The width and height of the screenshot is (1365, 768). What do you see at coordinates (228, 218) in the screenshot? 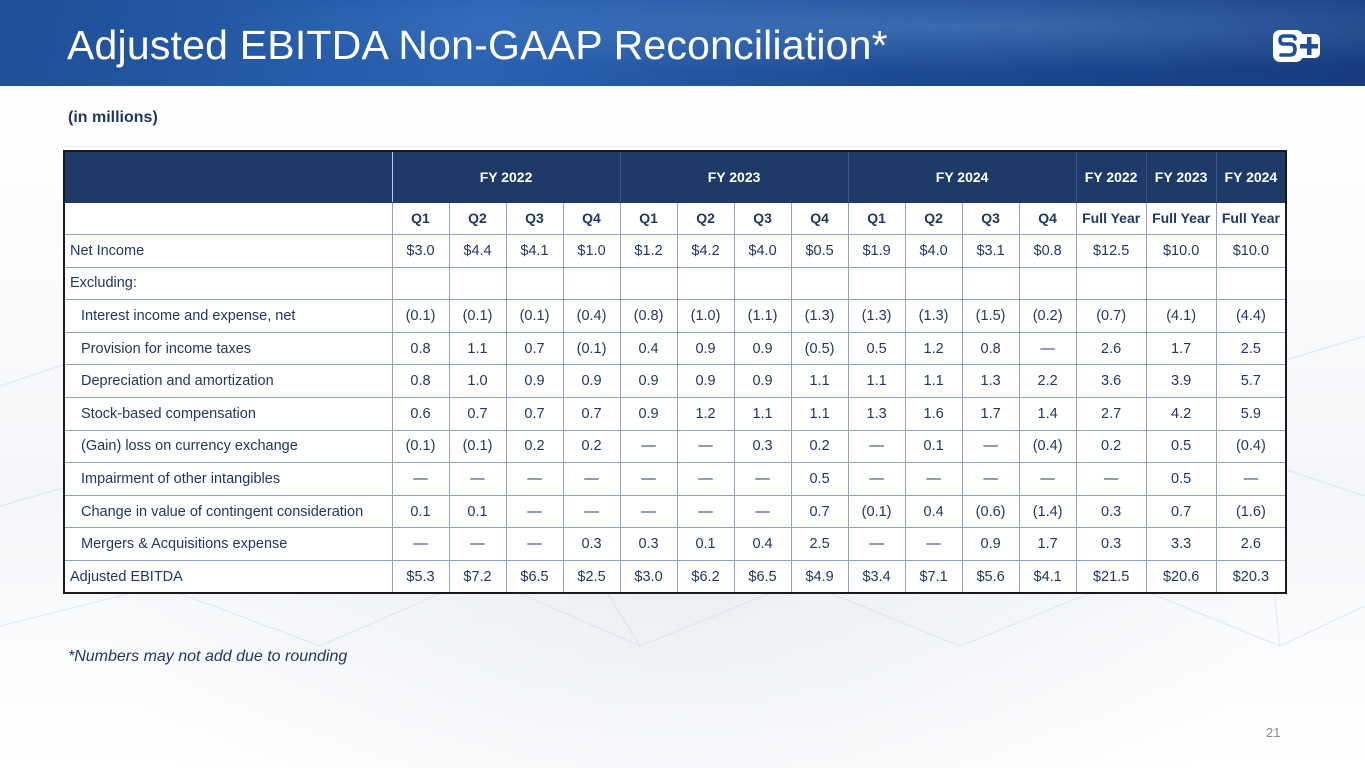
I see `period-blank-cell` at bounding box center [228, 218].